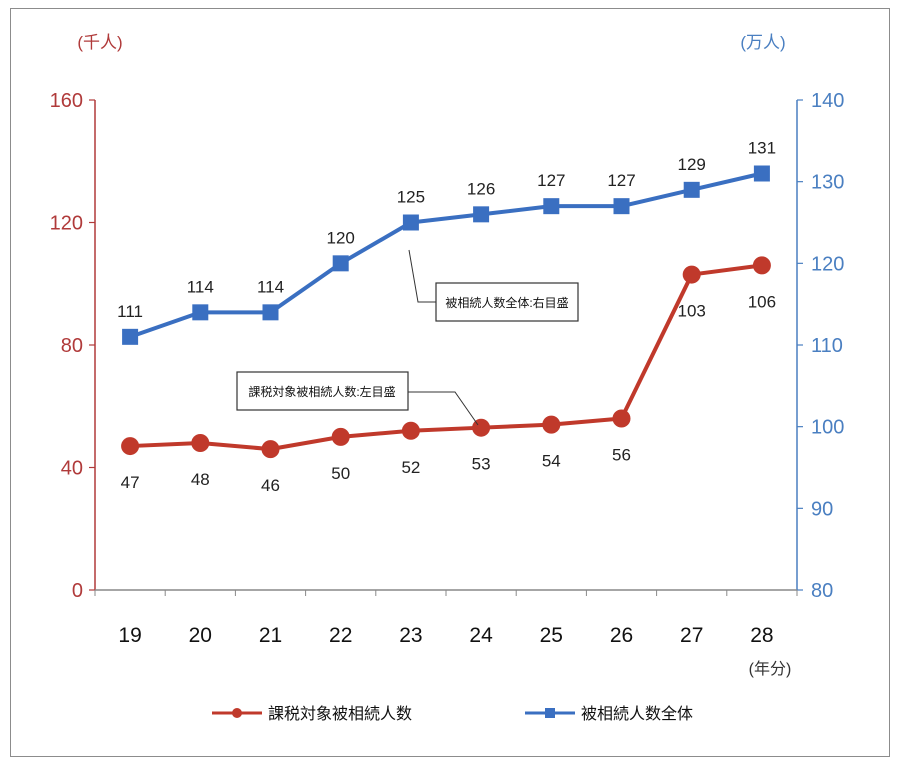 The image size is (900, 765). I want to click on blue-callout: 被相続人数全体:右目盛, so click(493, 285).